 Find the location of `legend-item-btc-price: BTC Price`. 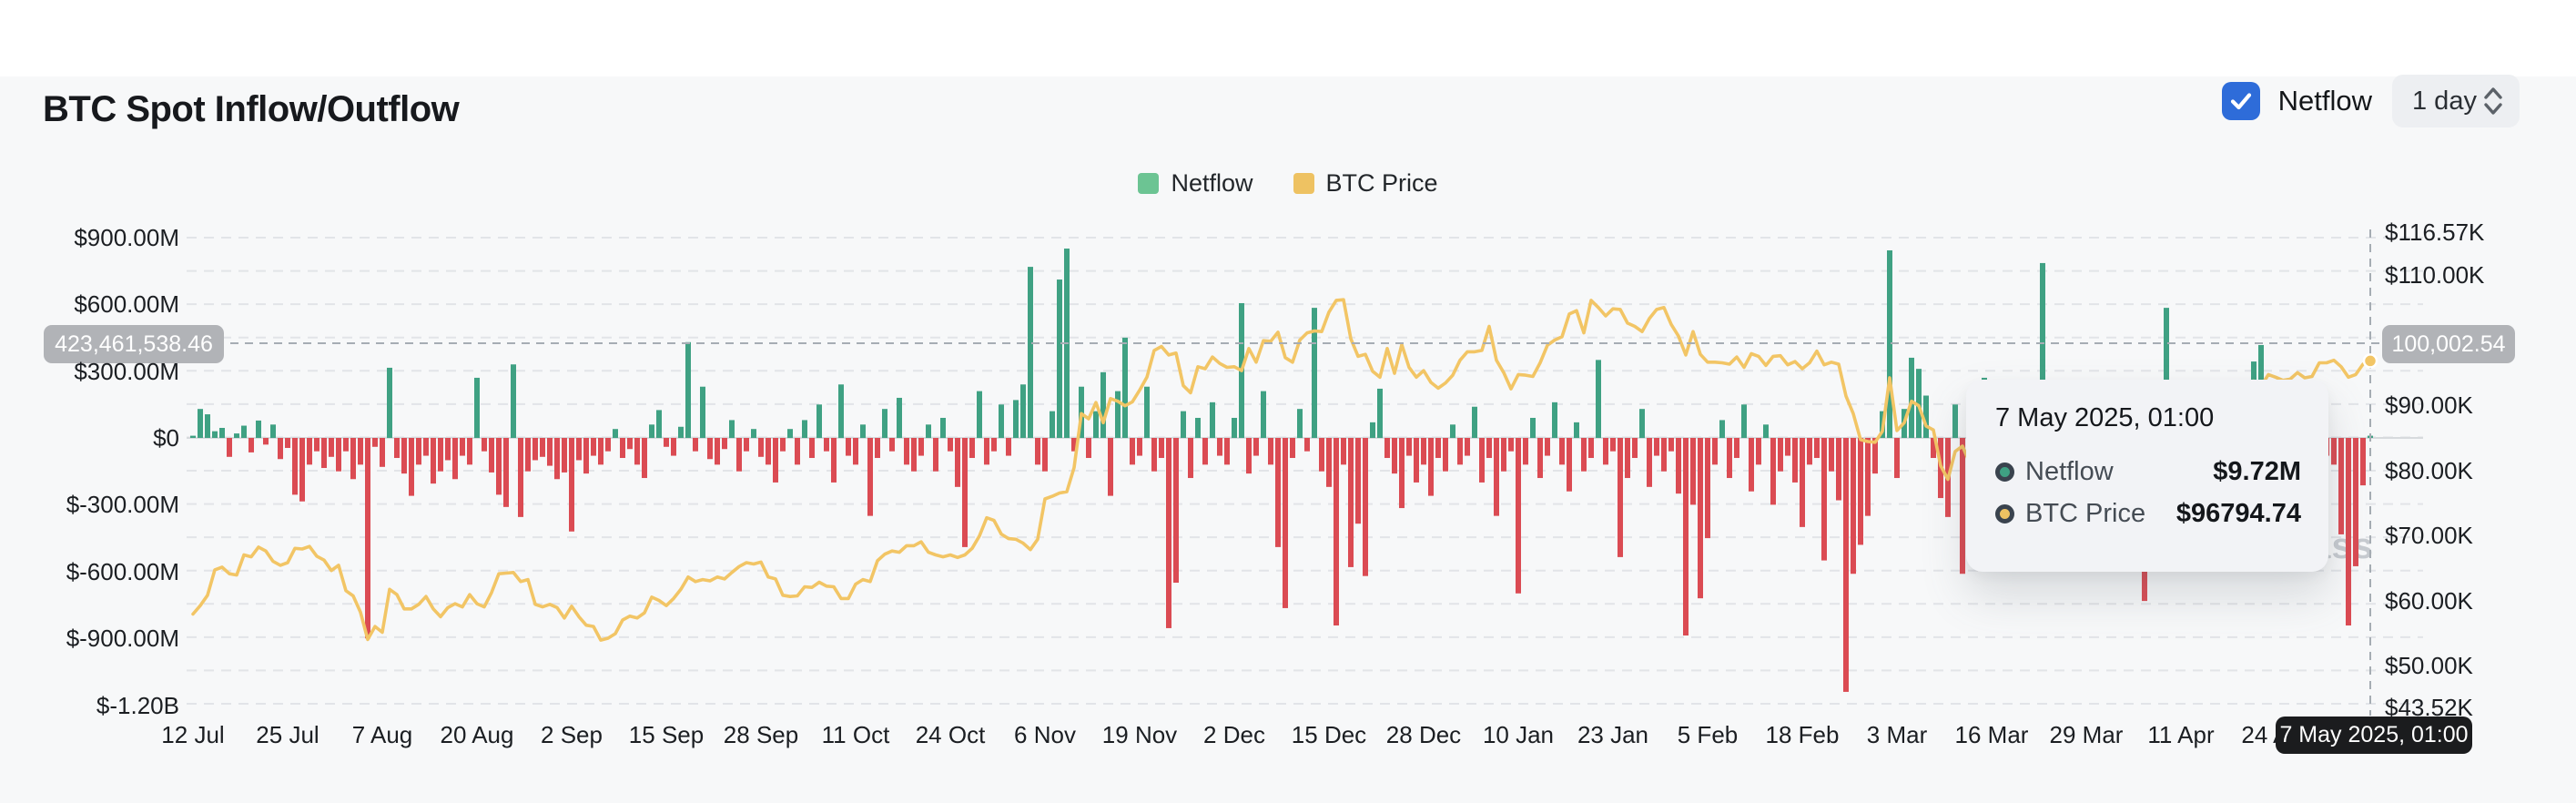

legend-item-btc-price: BTC Price is located at coordinates (1365, 183).